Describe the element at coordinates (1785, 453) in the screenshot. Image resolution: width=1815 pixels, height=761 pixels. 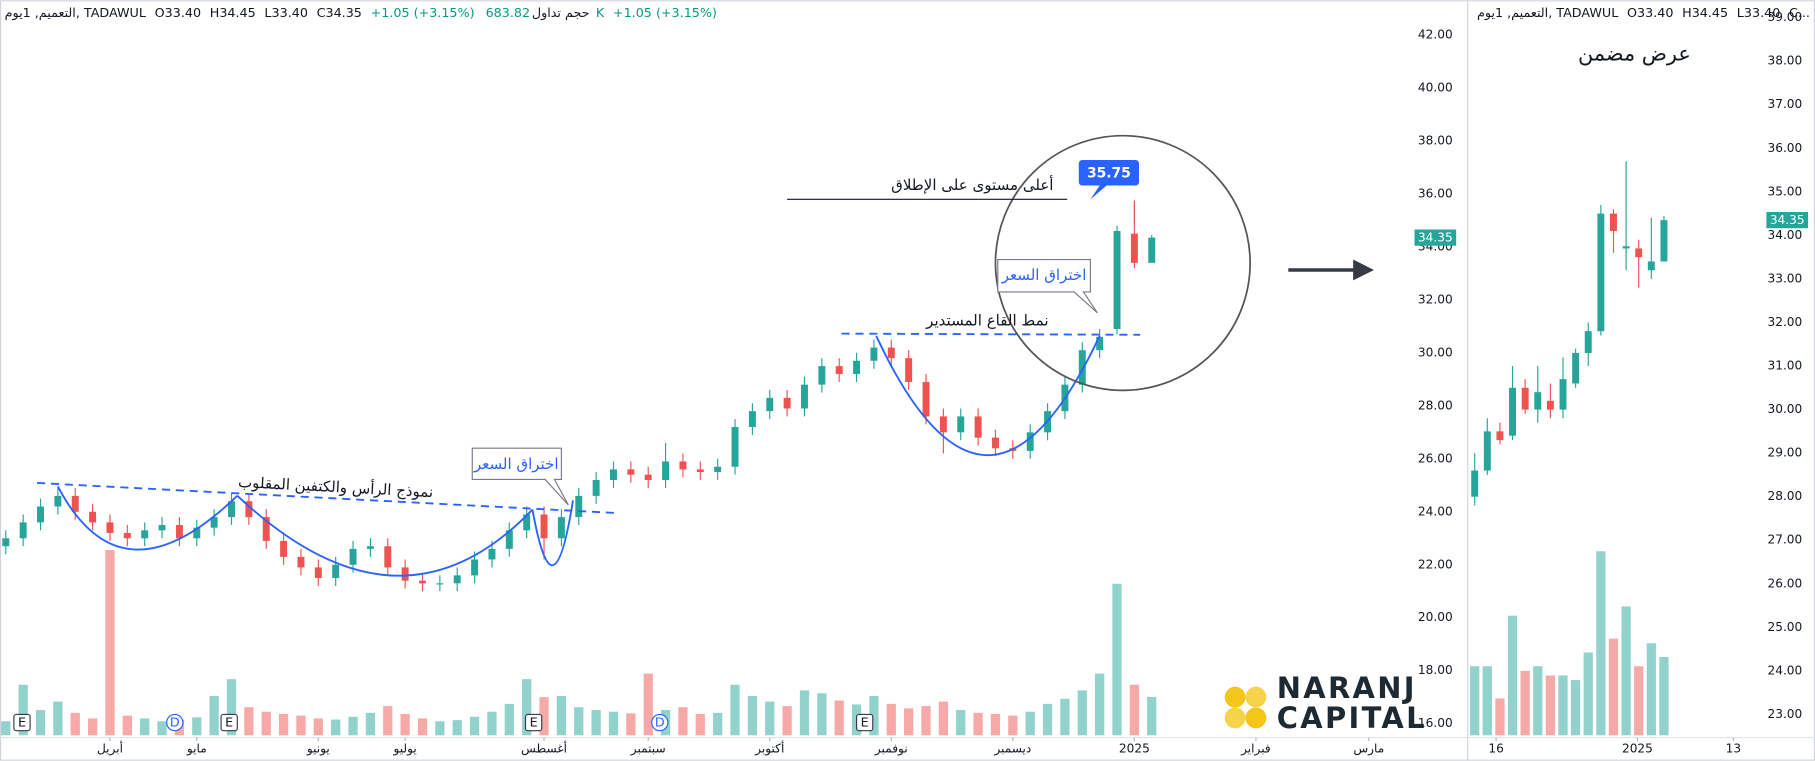
I see `y-tick-label: 29.00` at that location.